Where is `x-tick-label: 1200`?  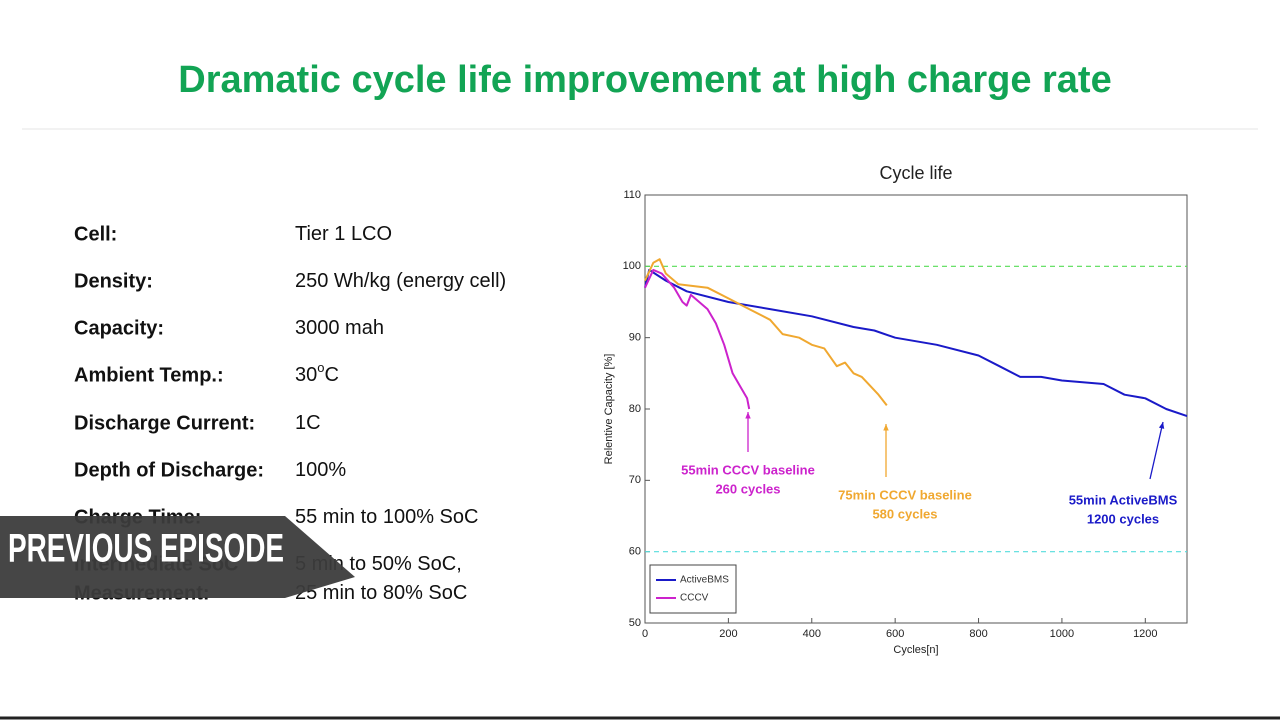
x-tick-label: 1200 is located at coordinates (1145, 634).